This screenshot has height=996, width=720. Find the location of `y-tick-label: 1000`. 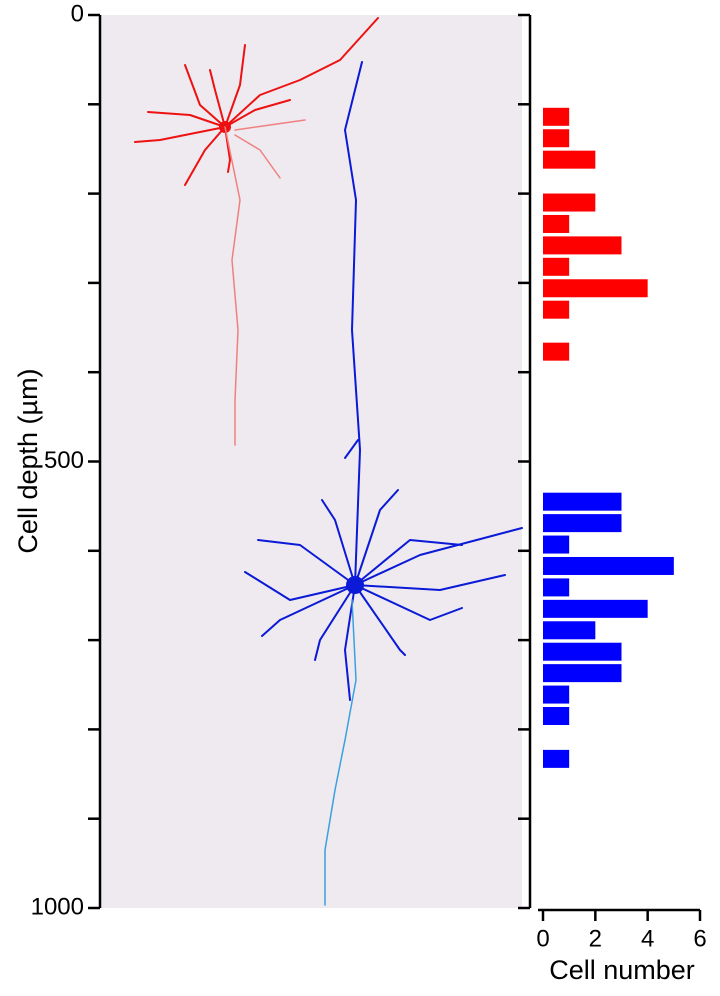

y-tick-label: 1000 is located at coordinates (57, 906).